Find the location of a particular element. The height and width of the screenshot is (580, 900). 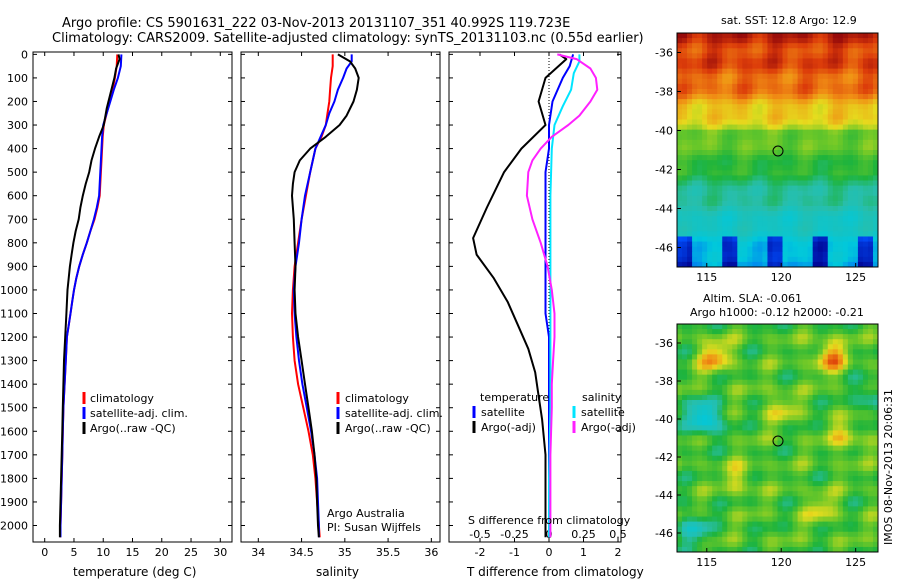

map-lon-tick-label: 125 is located at coordinates (855, 277).